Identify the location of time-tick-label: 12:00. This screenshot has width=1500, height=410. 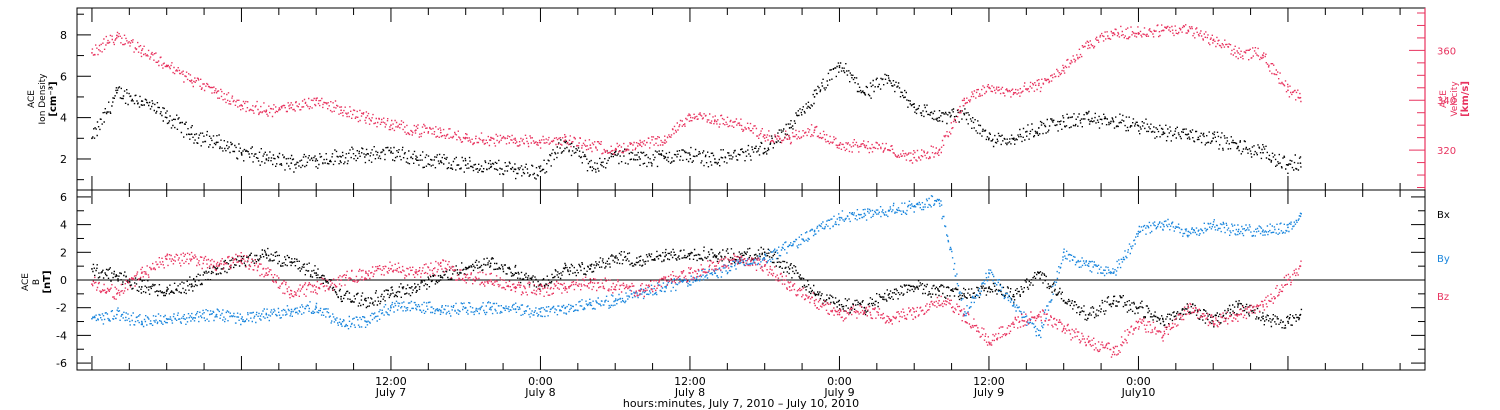
(989, 381).